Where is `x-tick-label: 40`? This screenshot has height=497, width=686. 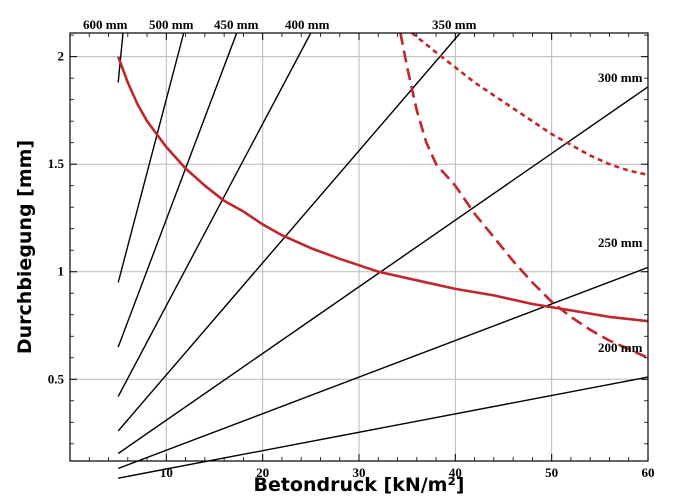
x-tick-label: 40 is located at coordinates (455, 472).